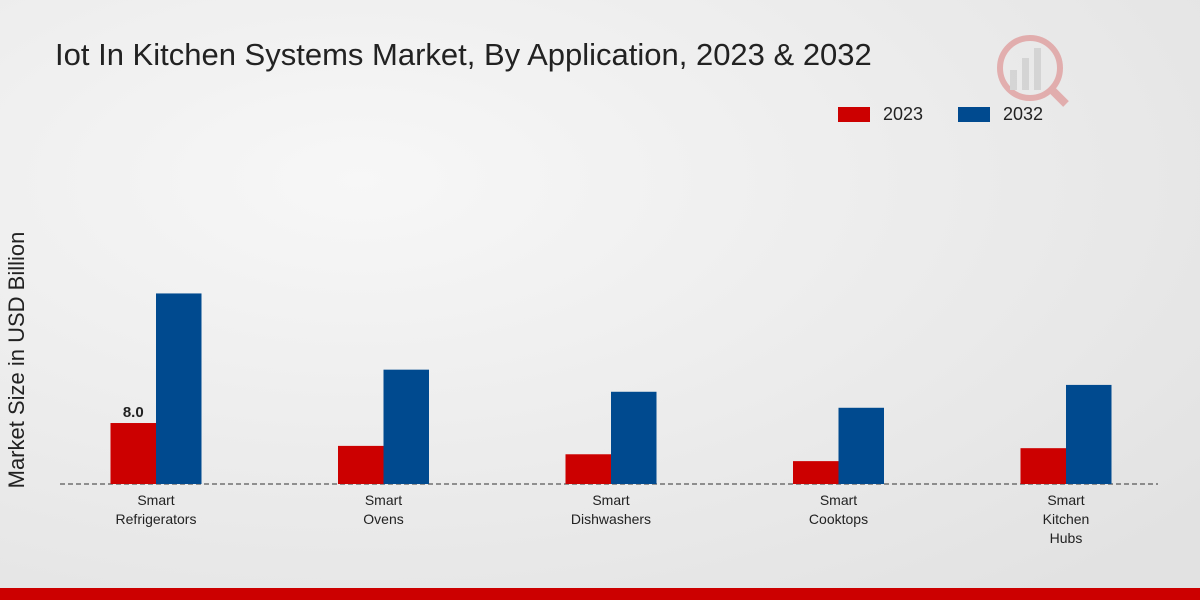  I want to click on x-tick-label: Smart Refrigerators, so click(156, 509).